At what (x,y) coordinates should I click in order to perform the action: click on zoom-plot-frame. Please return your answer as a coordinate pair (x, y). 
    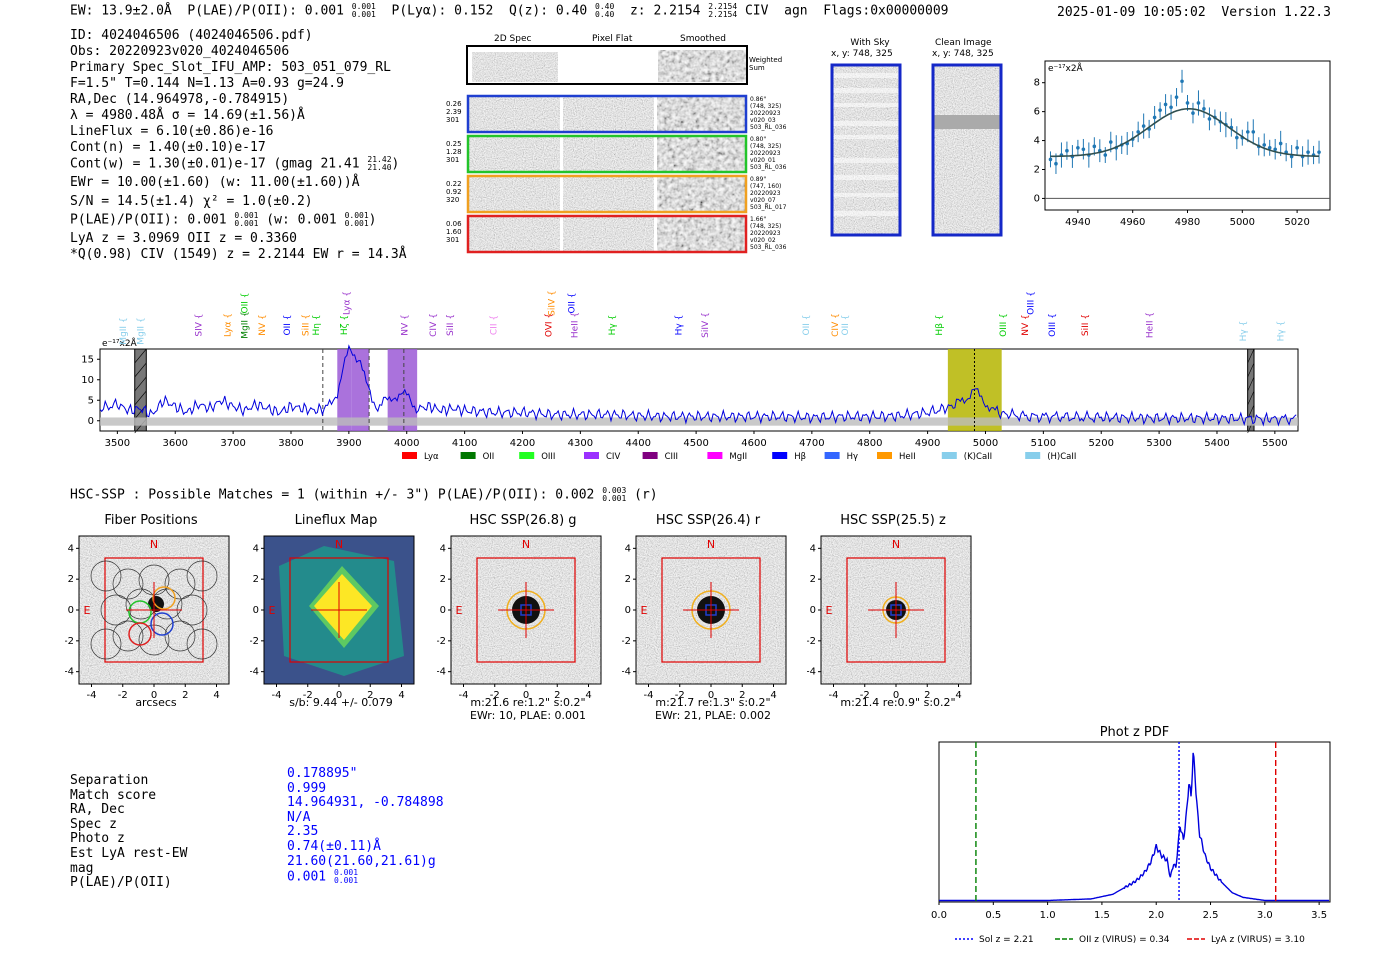
    Looking at the image, I should click on (1187, 135).